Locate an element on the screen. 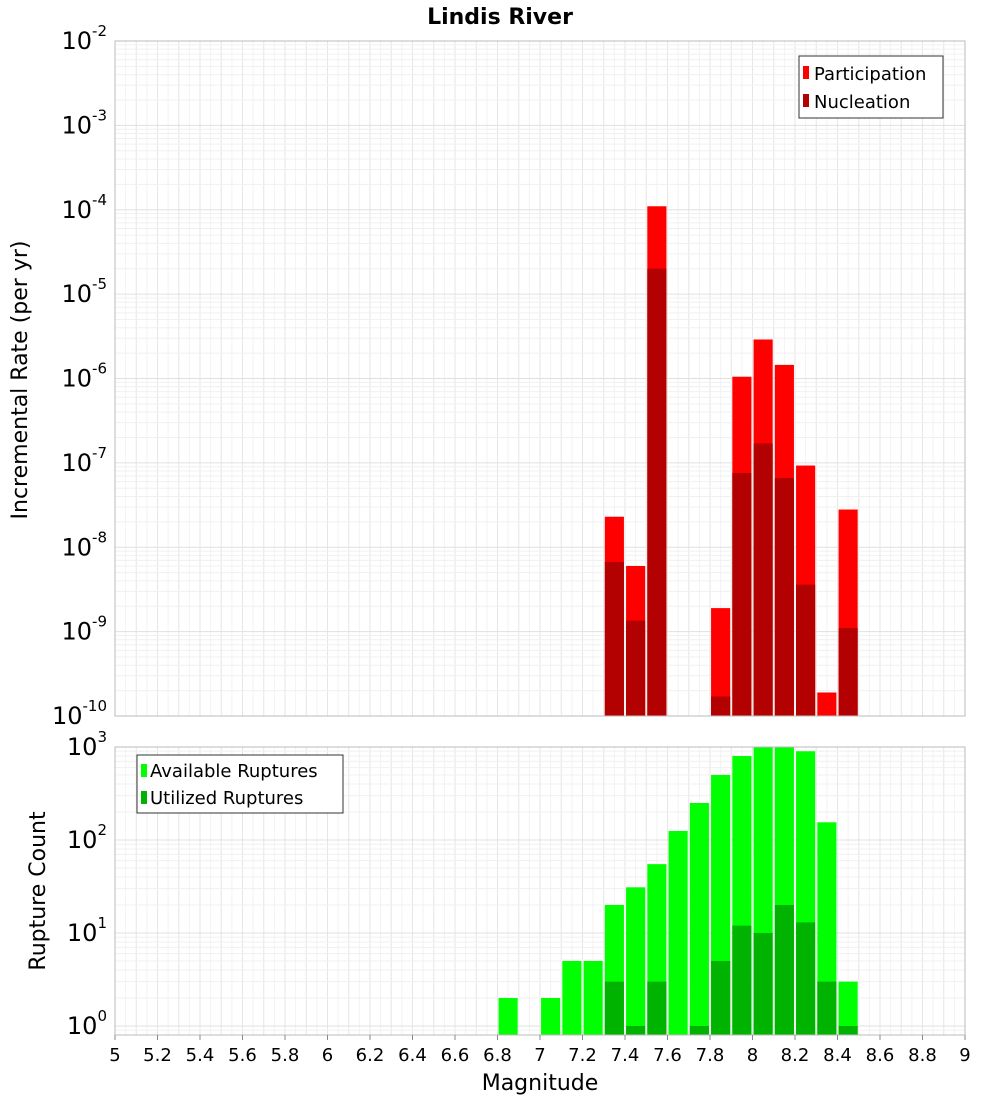  bottom-y-axis-label: Rupture Count is located at coordinates (38, 891).